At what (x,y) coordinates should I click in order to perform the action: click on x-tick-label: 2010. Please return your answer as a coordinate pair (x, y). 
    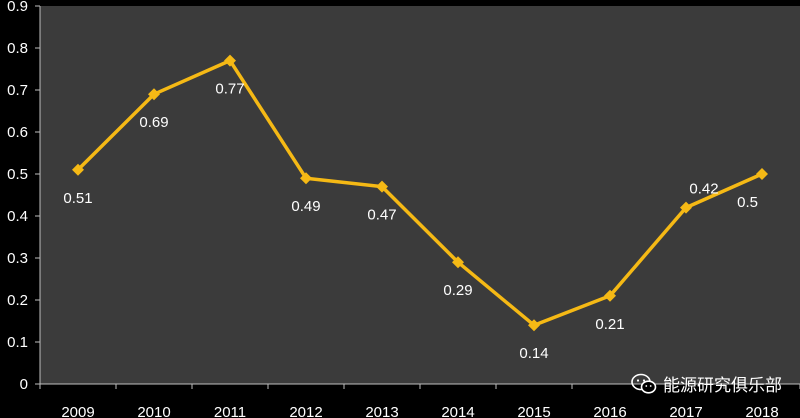
    Looking at the image, I should click on (153, 411).